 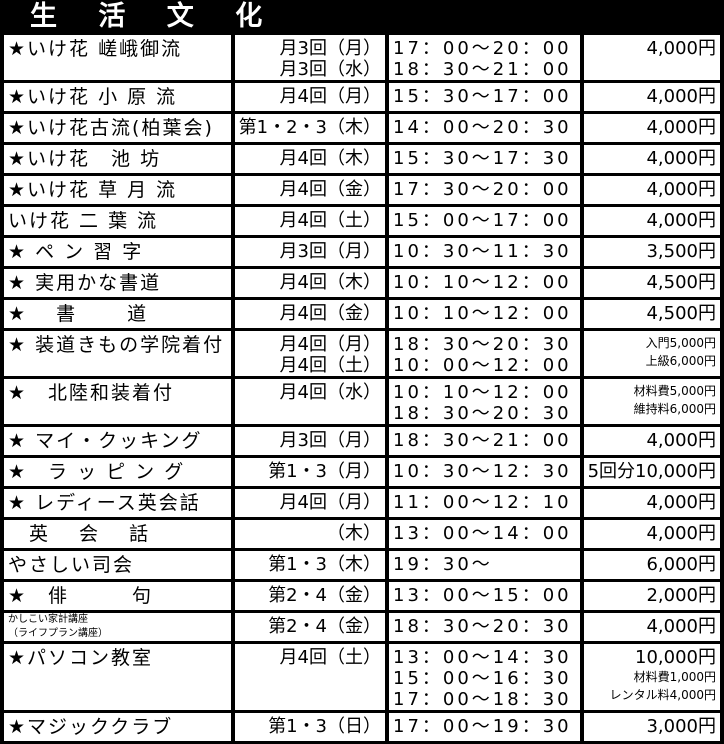 I want to click on table-row: ★ 実用かな書道 月4回（木） 10：10〜12：00 4,500円, so click(x=362, y=283).